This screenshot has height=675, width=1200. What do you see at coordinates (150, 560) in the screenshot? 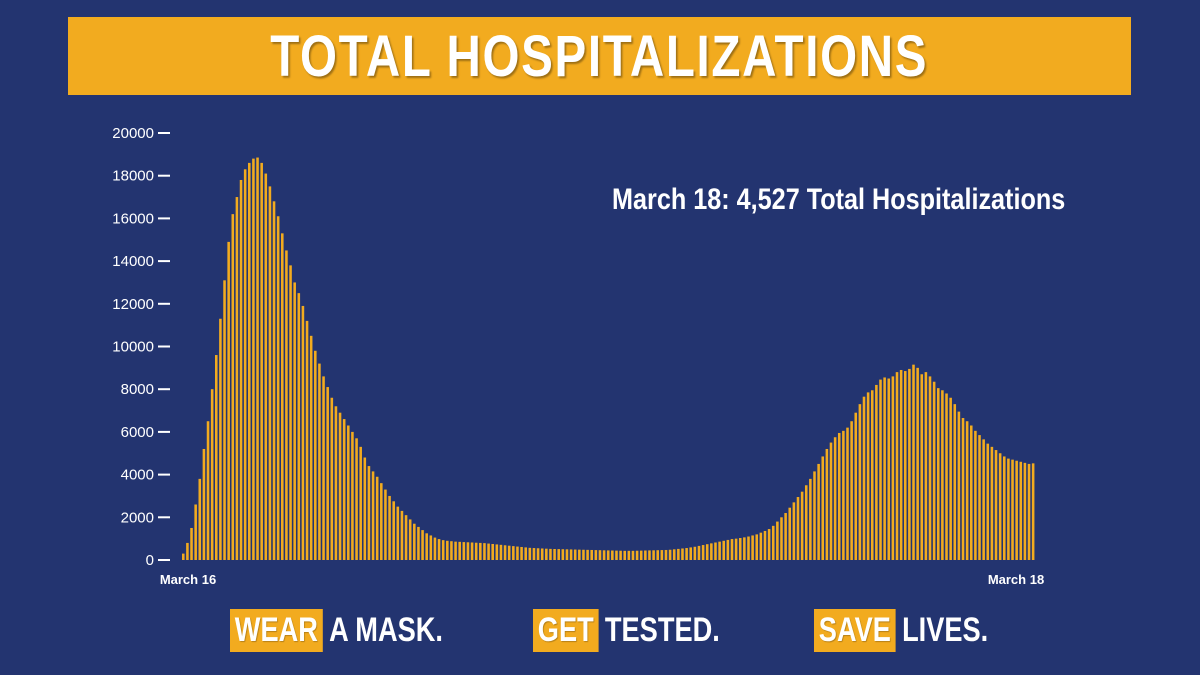
I see `y-tick-label: 0` at bounding box center [150, 560].